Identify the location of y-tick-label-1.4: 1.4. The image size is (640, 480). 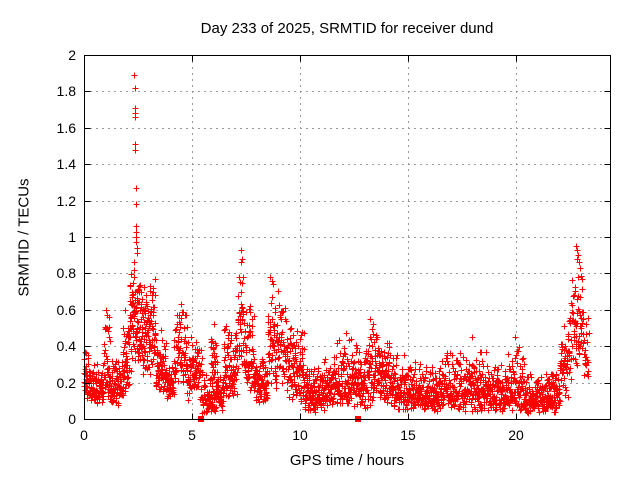
(66, 164).